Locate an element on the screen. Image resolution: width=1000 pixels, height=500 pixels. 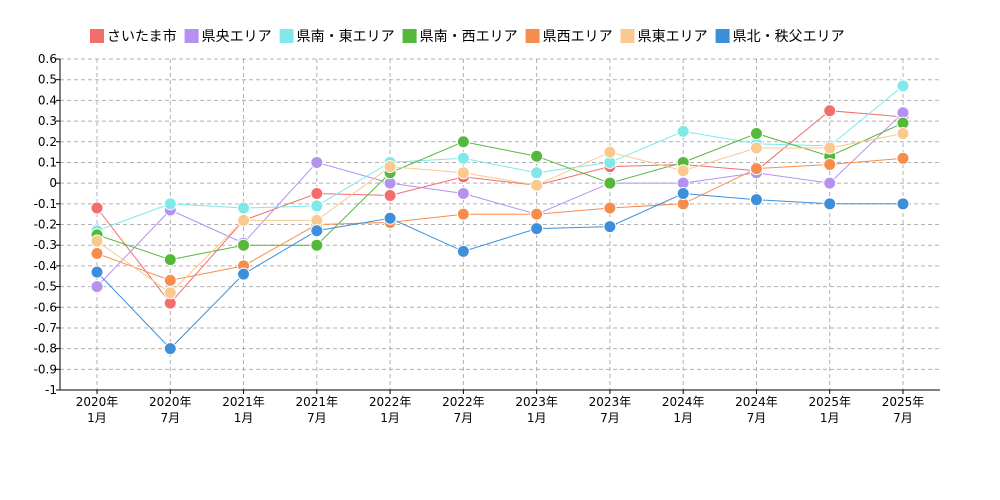
y-tick-label: -1 is located at coordinates (51, 390).